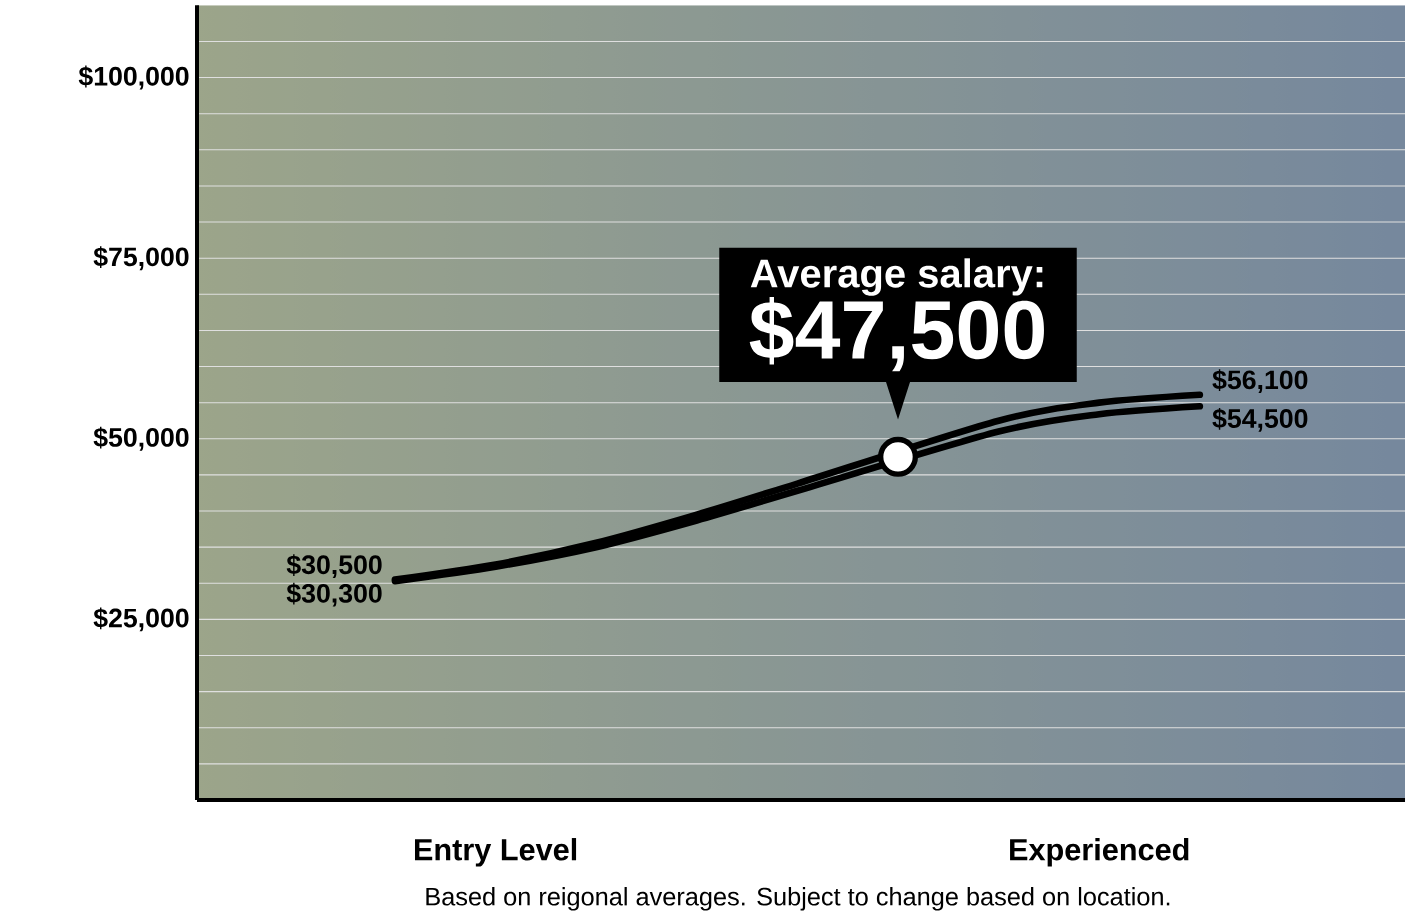  What do you see at coordinates (896, 334) in the screenshot?
I see `annotation: $47,500` at bounding box center [896, 334].